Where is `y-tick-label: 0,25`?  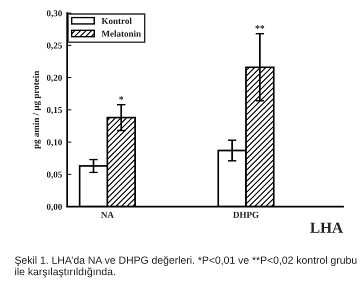 y-tick-label: 0,25 is located at coordinates (54, 46).